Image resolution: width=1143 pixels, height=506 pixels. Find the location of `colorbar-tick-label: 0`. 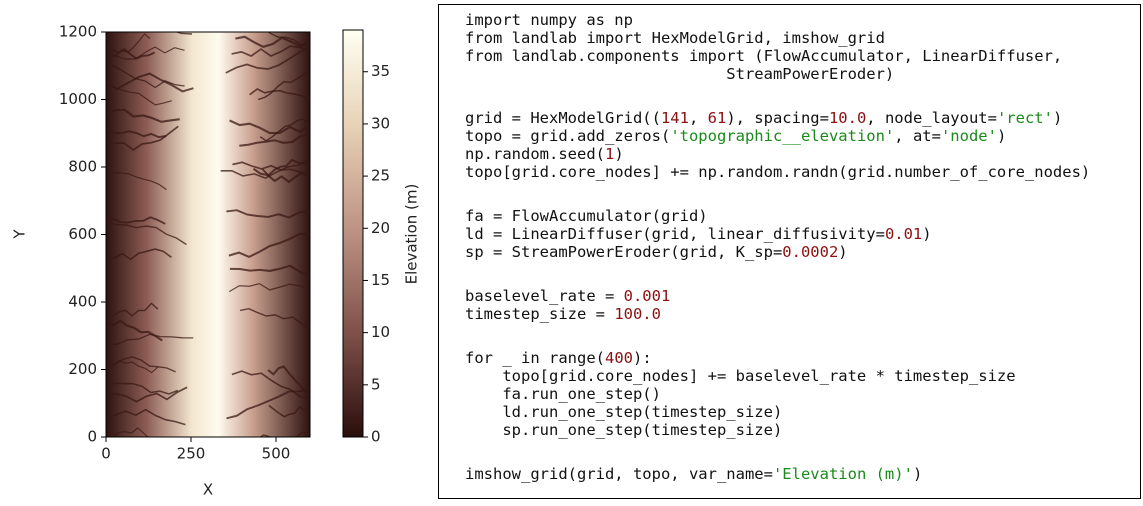

colorbar-tick-label: 0 is located at coordinates (376, 437).